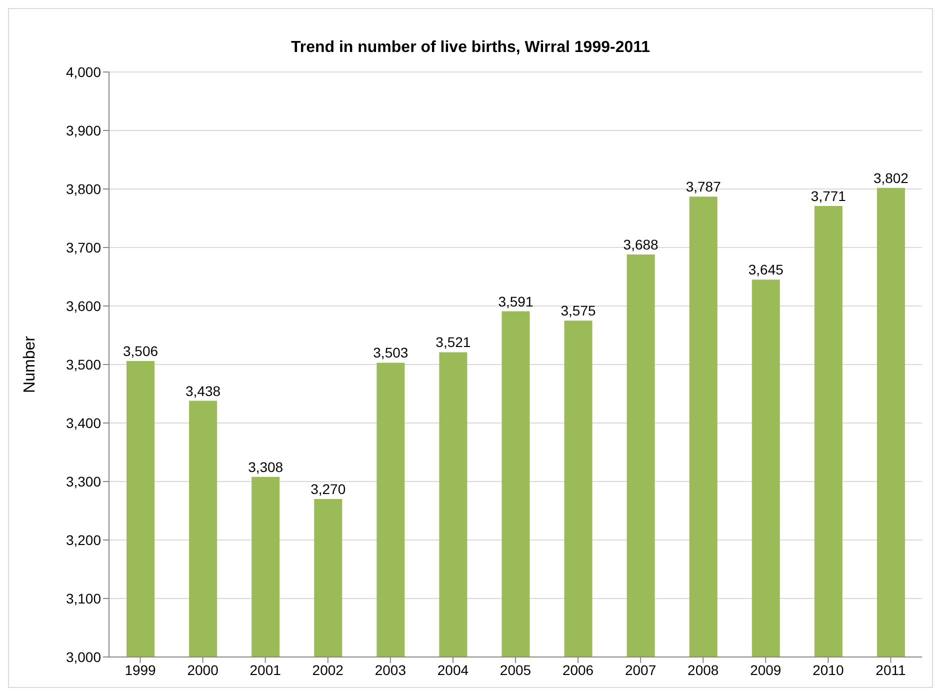 This screenshot has width=941, height=695. Describe the element at coordinates (84, 247) in the screenshot. I see `y-tick-label: 3,700` at that location.